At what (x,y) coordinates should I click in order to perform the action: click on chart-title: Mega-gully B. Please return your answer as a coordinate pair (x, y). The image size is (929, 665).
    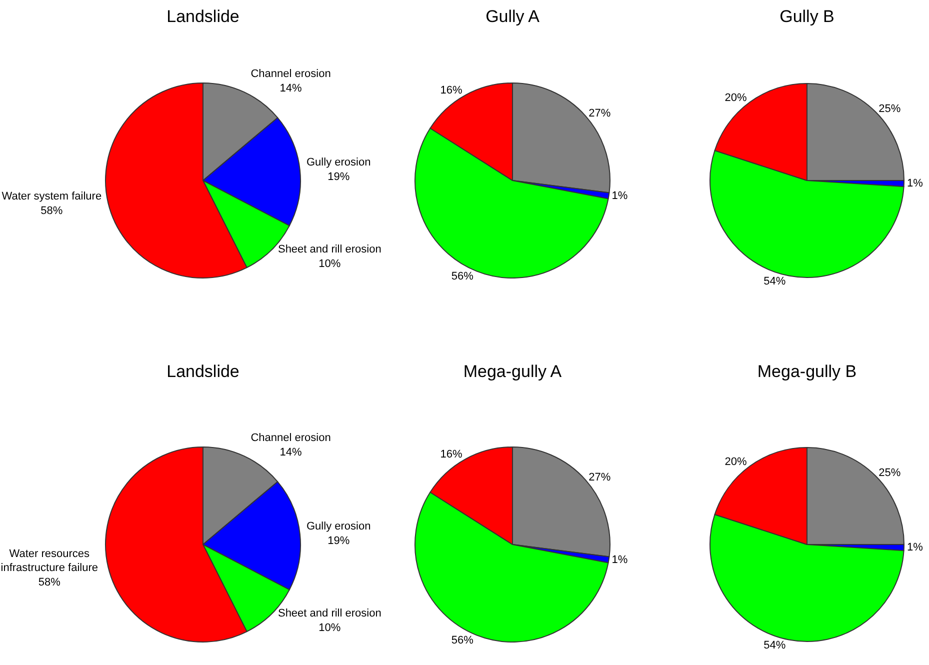
    Looking at the image, I should click on (807, 372).